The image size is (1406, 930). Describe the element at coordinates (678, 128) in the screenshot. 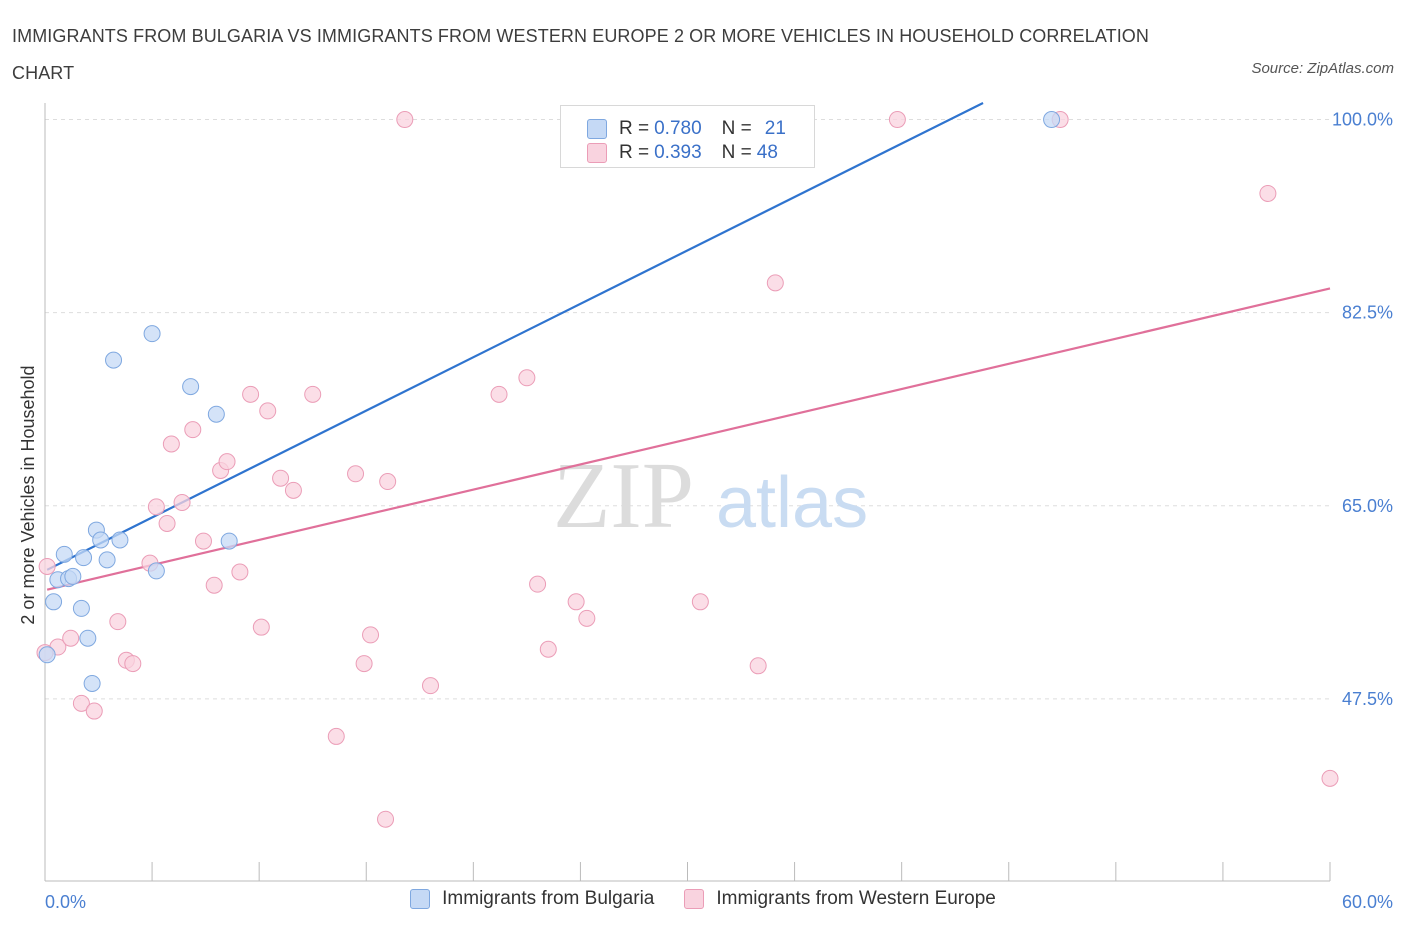

I see `r-value: 0.780` at that location.